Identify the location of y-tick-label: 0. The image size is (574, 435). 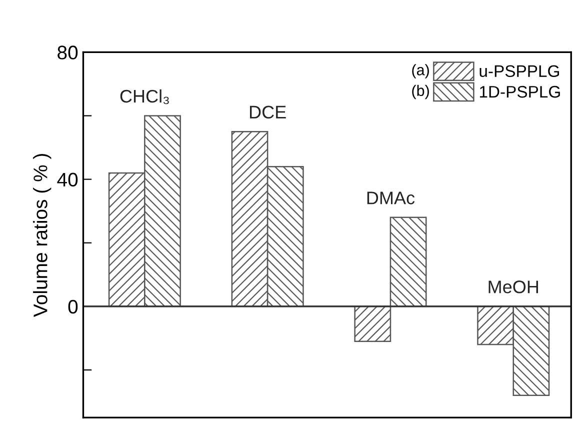
(73, 307).